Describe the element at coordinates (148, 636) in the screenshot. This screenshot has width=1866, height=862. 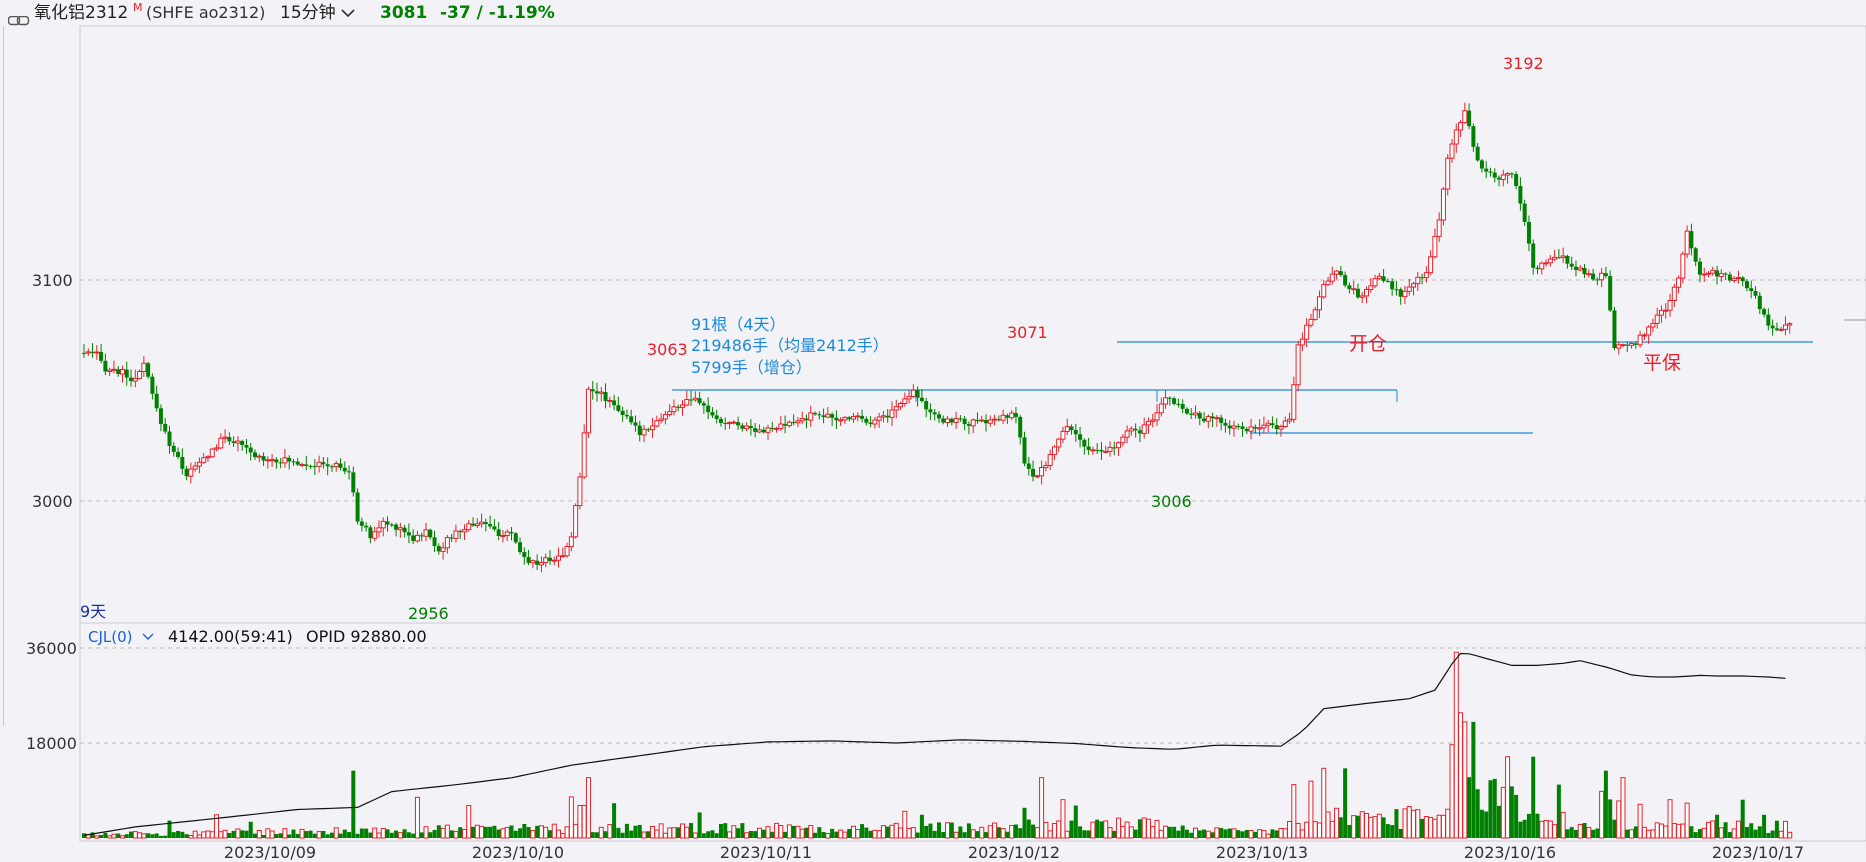
I see `indicator-chevron-icon` at that location.